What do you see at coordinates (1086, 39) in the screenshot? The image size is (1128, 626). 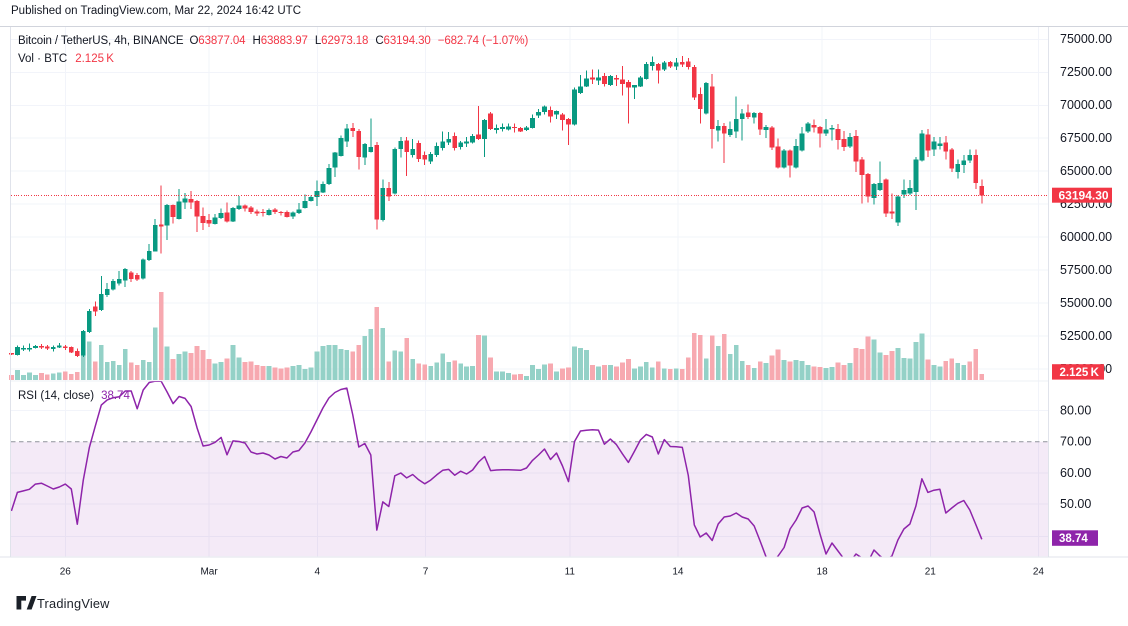 I see `svg-text: 75000.00` at bounding box center [1086, 39].